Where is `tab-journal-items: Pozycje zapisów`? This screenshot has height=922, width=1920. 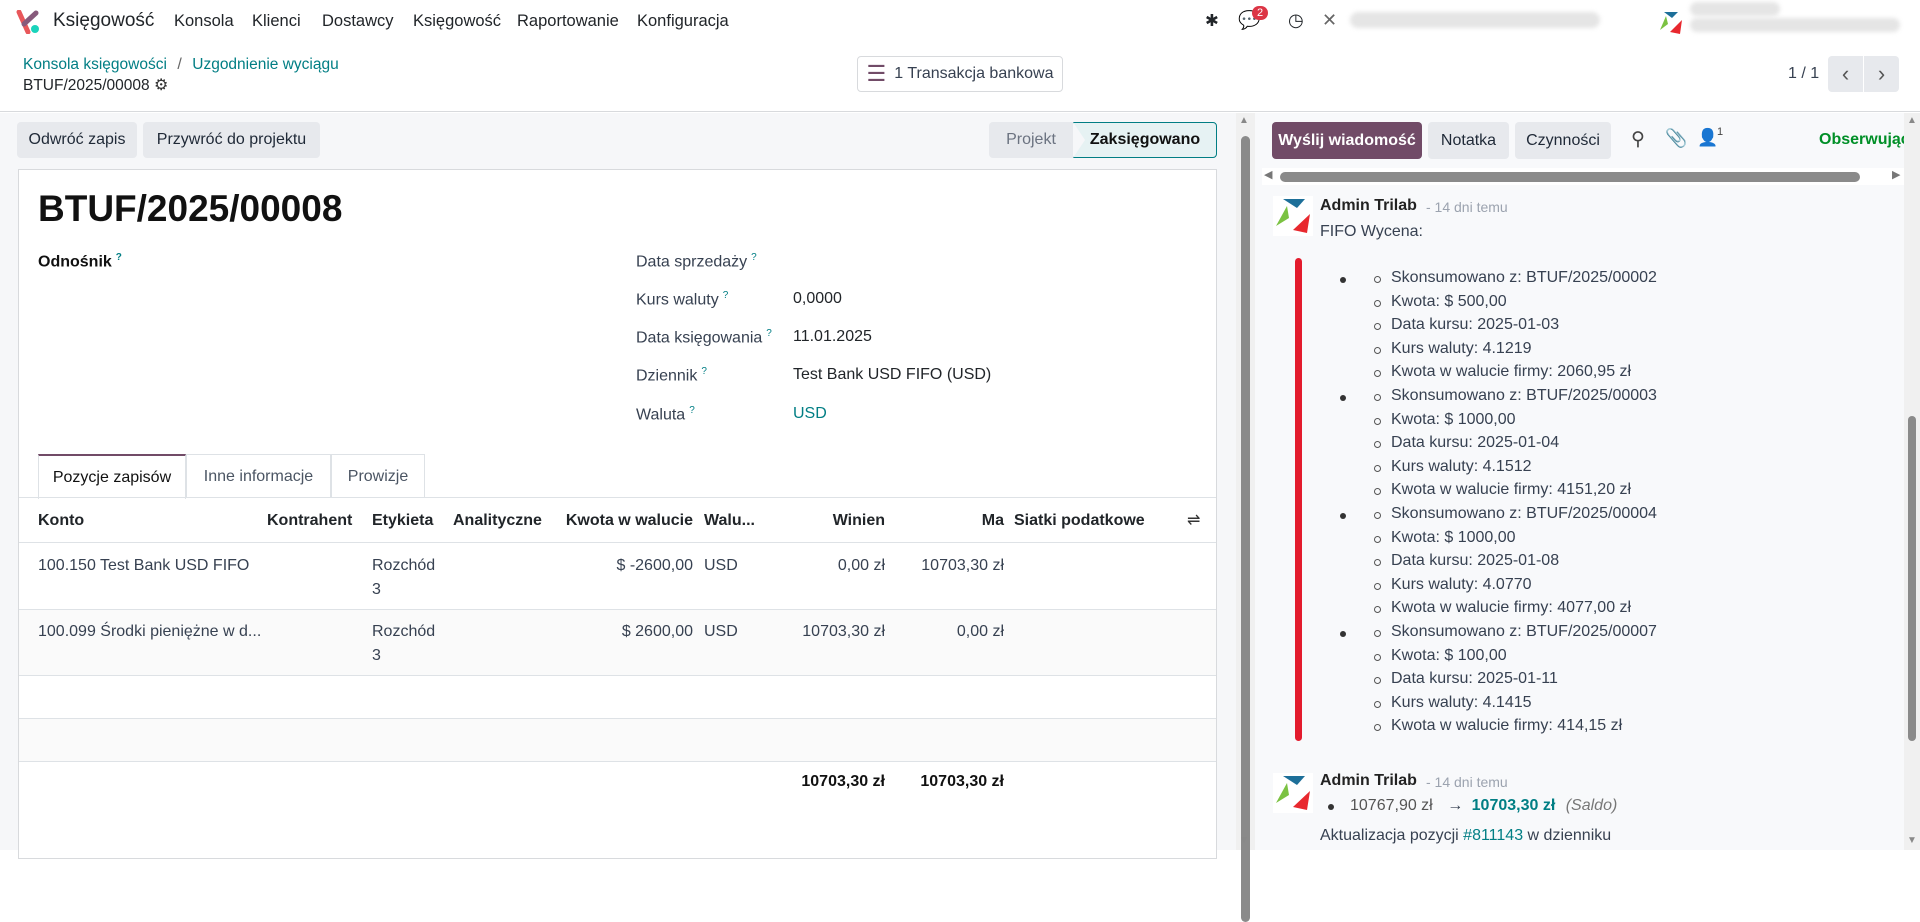
tab-journal-items: Pozycje zapisów is located at coordinates (112, 476).